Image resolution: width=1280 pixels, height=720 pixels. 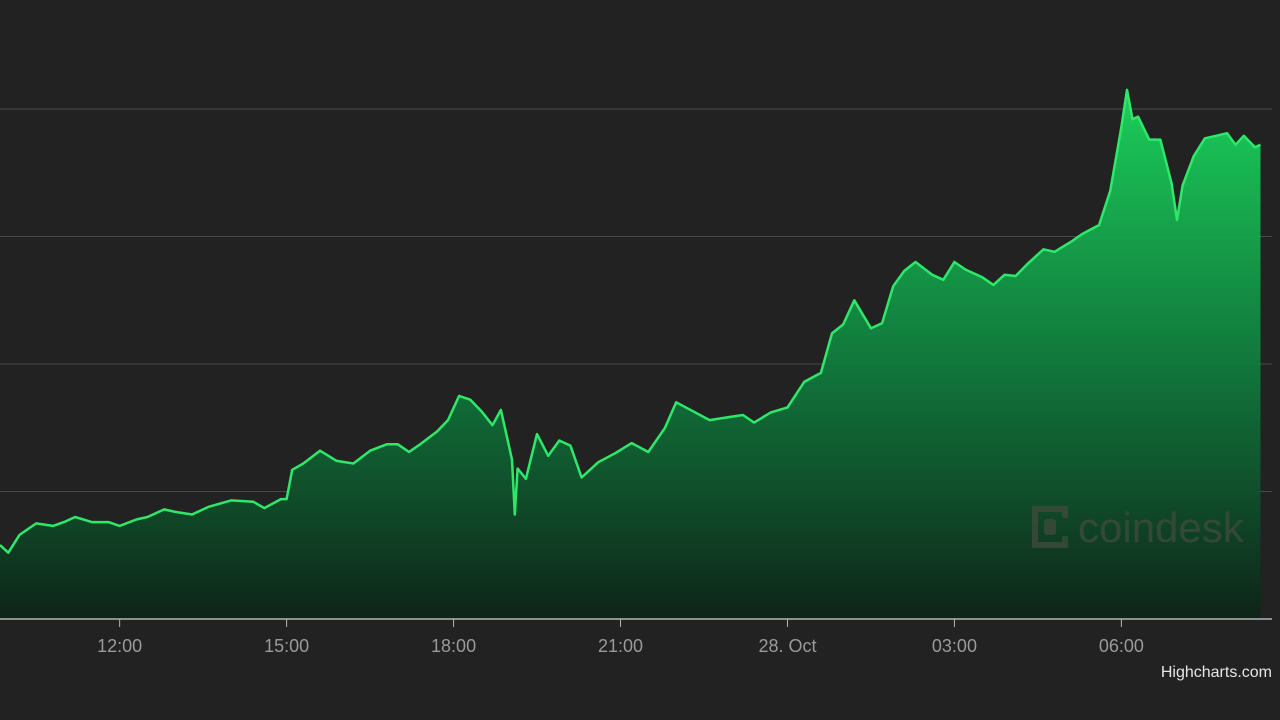 What do you see at coordinates (119, 646) in the screenshot?
I see `x-tick-label: 12:00` at bounding box center [119, 646].